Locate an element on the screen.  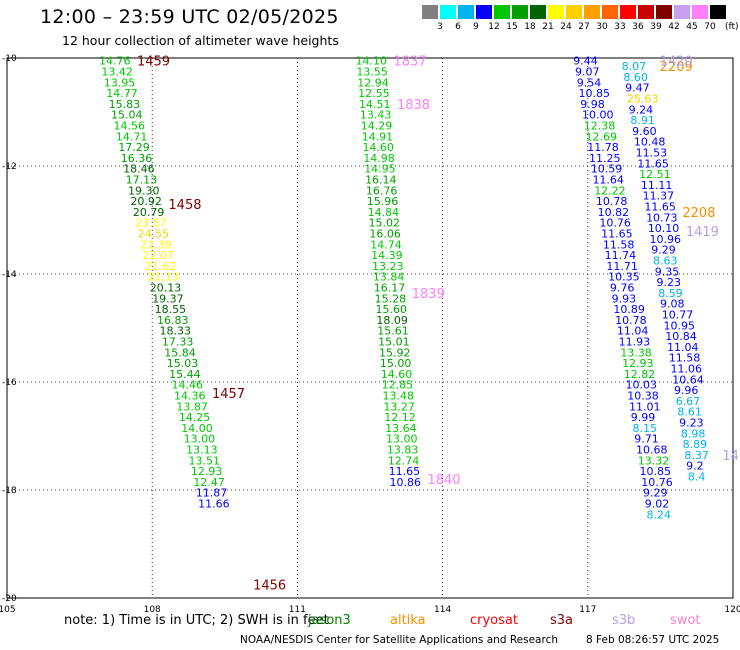
wave-height-value: 10.76 is located at coordinates (615, 223).